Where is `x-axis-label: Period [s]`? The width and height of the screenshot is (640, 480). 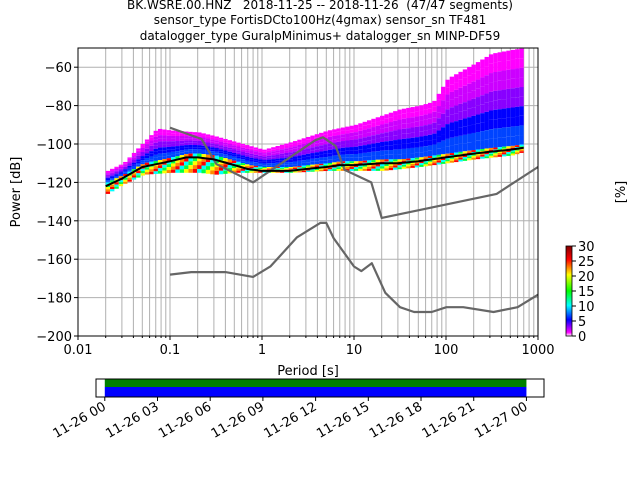 x-axis-label: Period [s] is located at coordinates (308, 371).